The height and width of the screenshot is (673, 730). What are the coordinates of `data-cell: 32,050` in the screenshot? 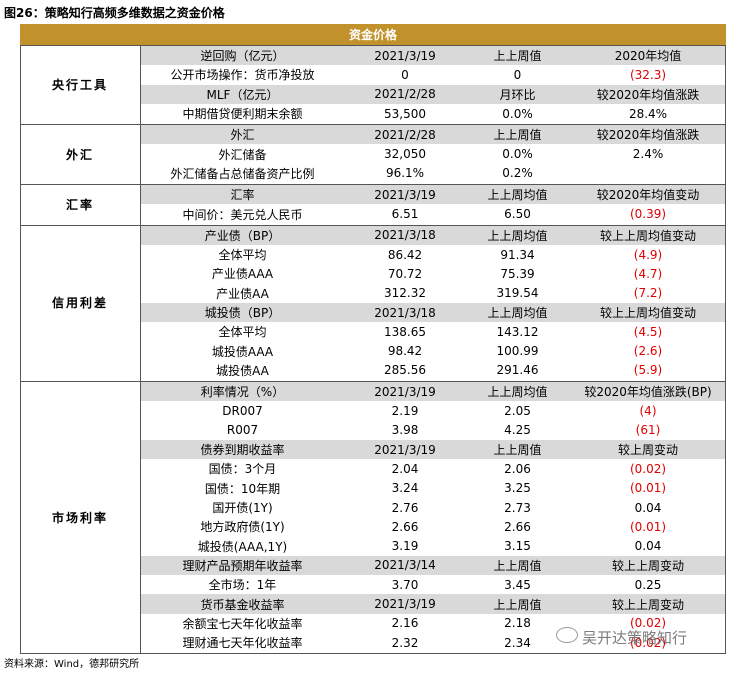 It's located at (405, 154).